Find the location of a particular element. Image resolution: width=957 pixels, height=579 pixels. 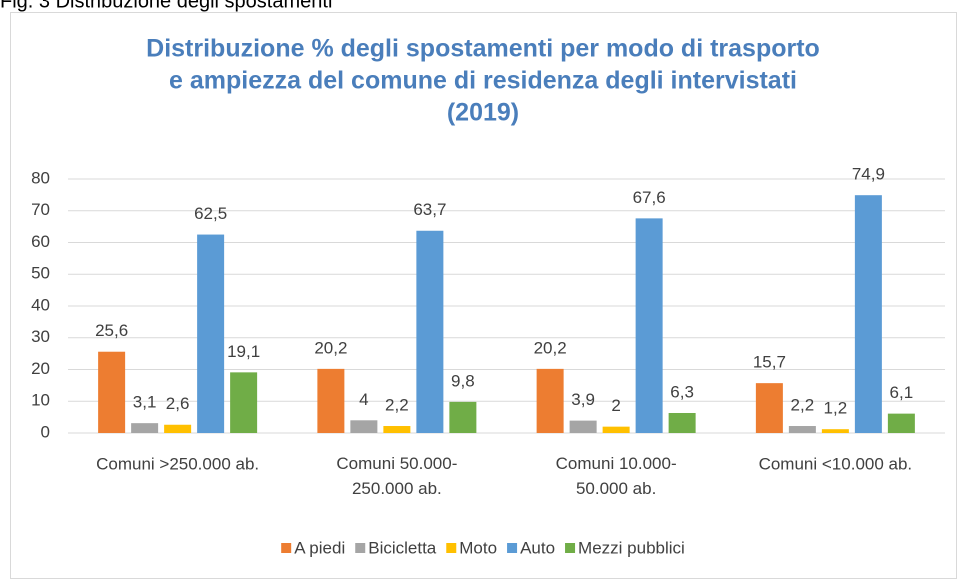

data-label: 1,2 is located at coordinates (836, 408).